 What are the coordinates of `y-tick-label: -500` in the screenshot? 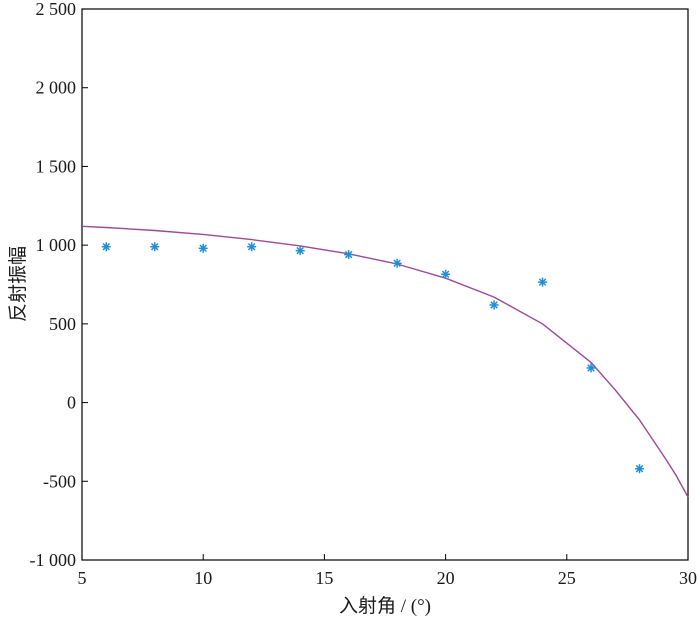 It's located at (59, 481).